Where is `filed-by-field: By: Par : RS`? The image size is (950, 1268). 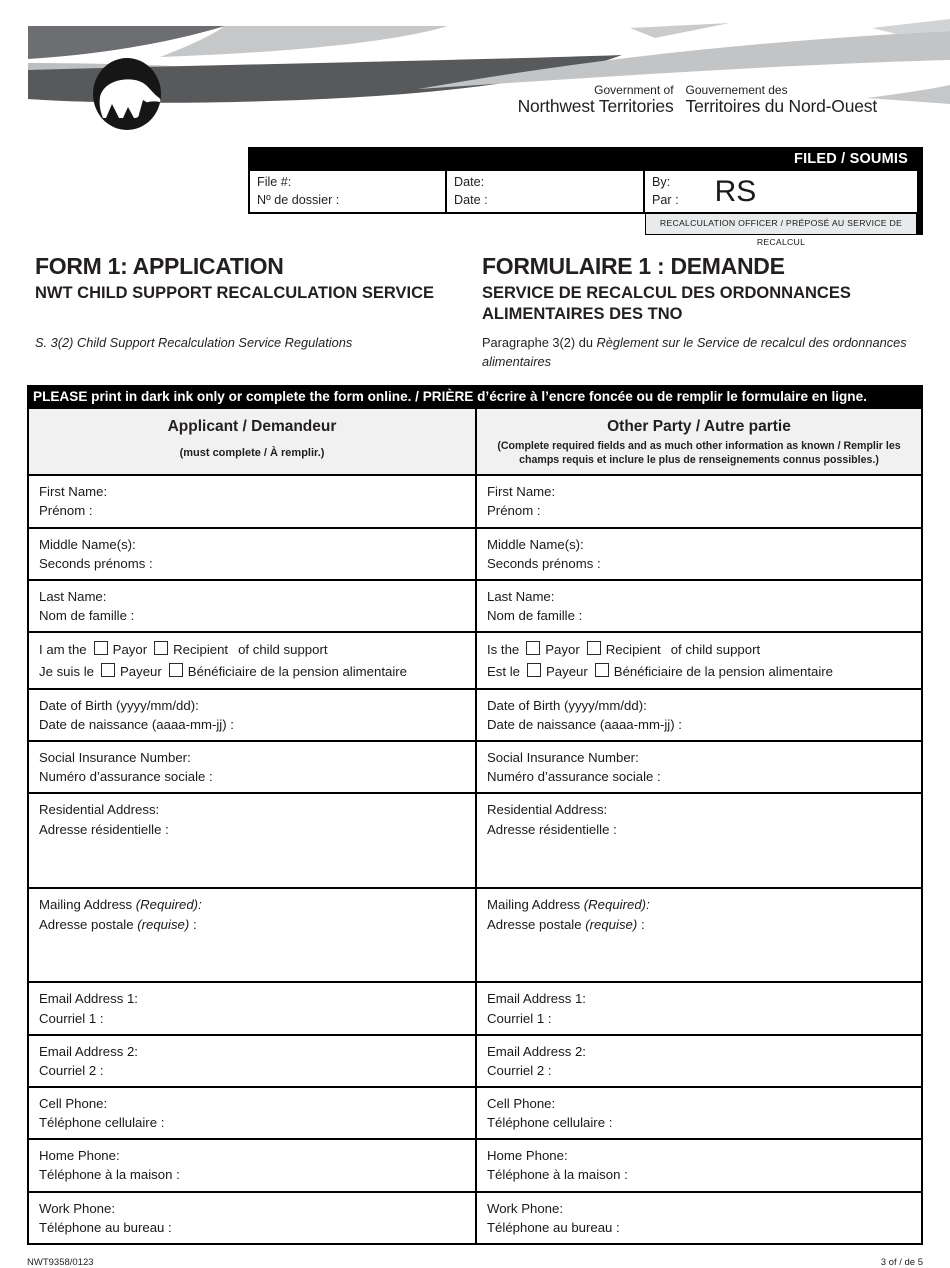 filed-by-field: By: Par : RS is located at coordinates (781, 191).